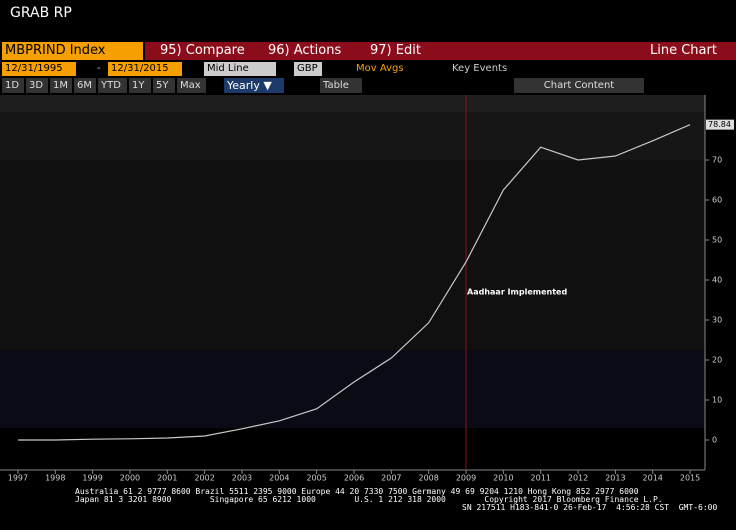 Image resolution: width=736 pixels, height=530 pixels. Describe the element at coordinates (466, 478) in the screenshot. I see `x-tick-label: 2009` at that location.